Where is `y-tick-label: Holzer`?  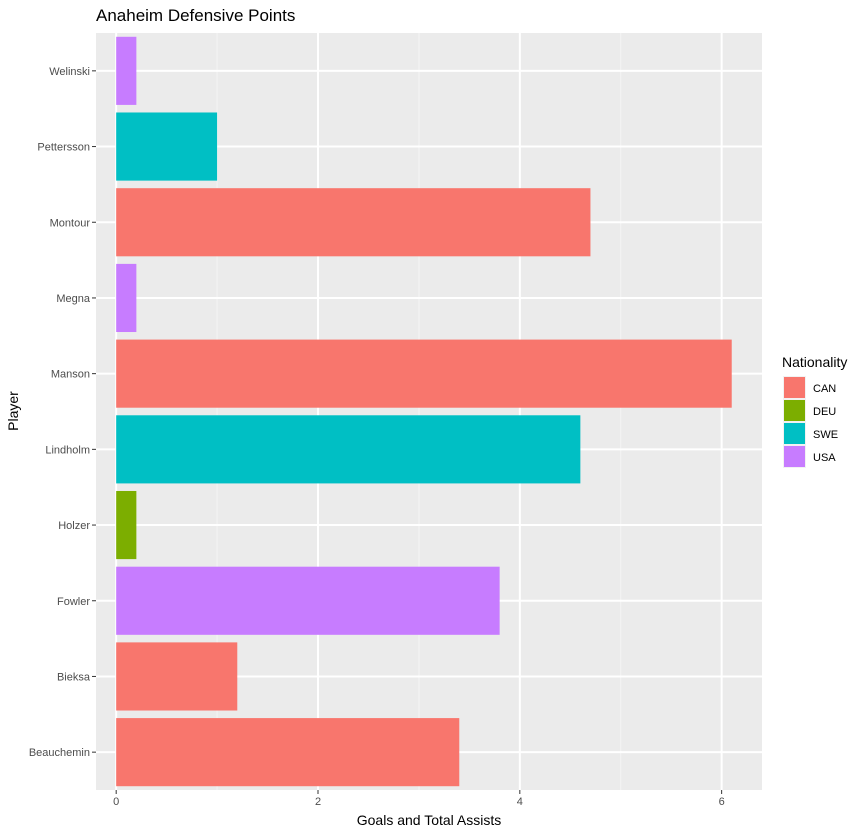
y-tick-label: Holzer is located at coordinates (74, 526).